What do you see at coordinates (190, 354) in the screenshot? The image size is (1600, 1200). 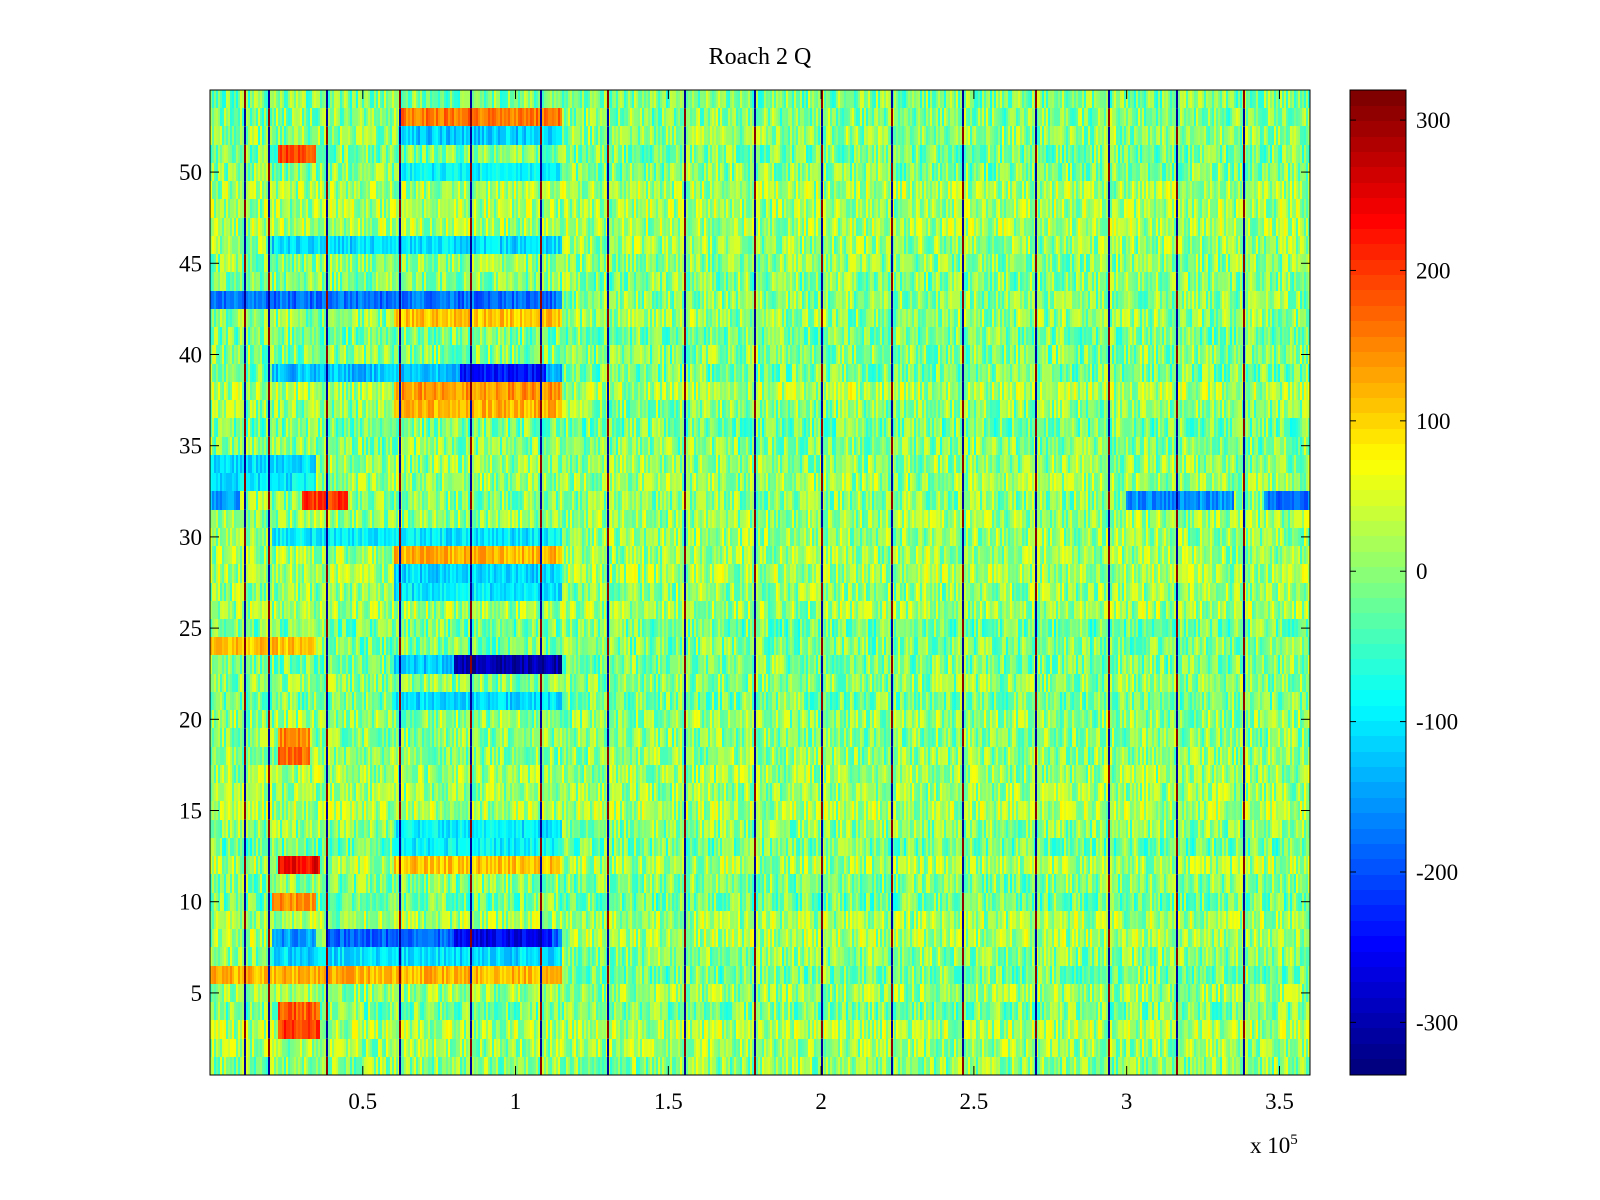 I see `y-tick-label: 40` at bounding box center [190, 354].